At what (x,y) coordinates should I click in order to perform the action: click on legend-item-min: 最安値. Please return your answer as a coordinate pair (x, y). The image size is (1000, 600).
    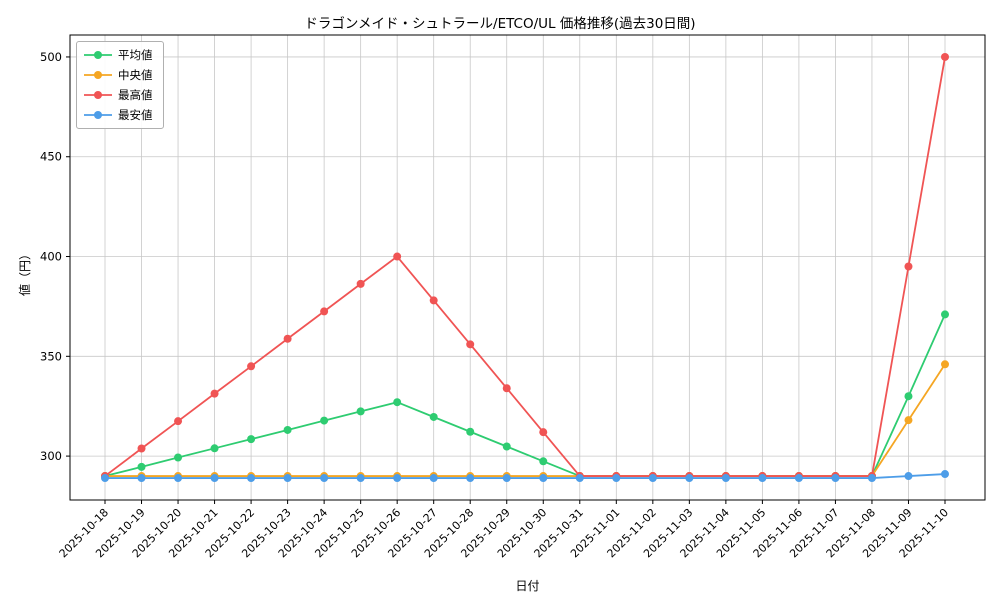
    Looking at the image, I should click on (118, 115).